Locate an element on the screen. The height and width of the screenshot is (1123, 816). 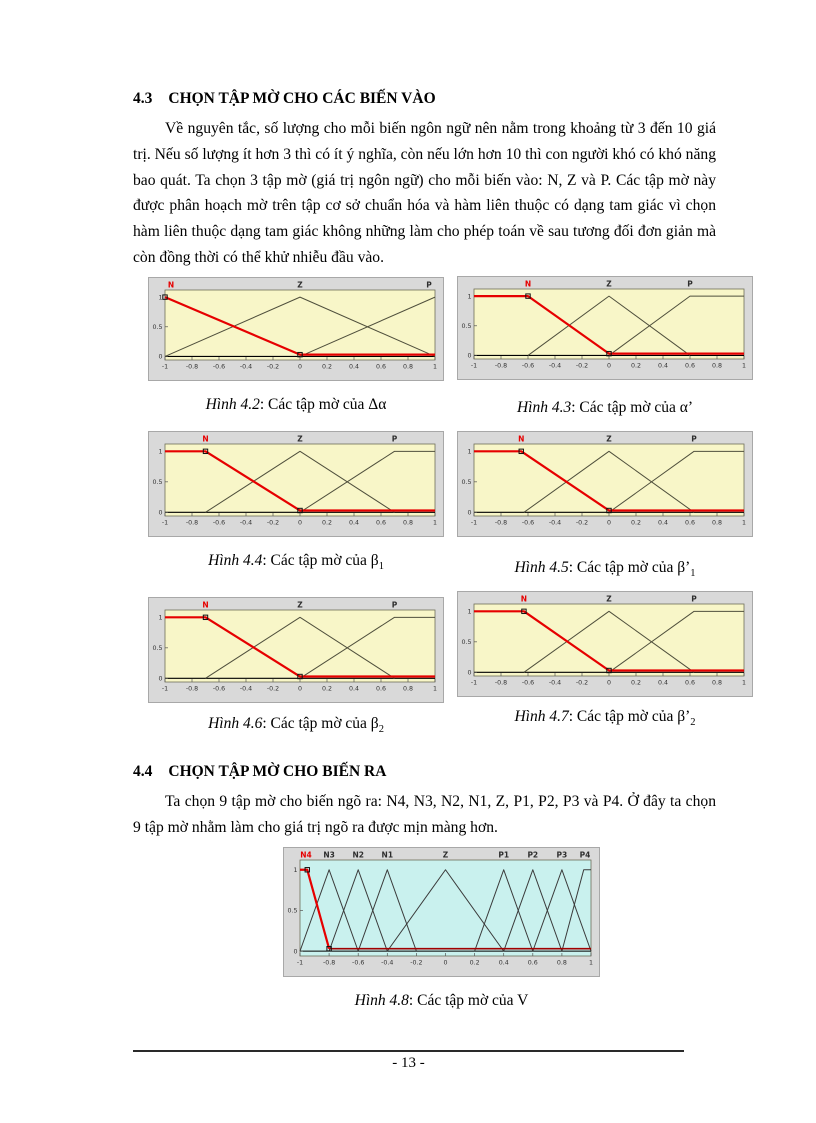
caption-text: : Các tập mờ của α’ is located at coordinates (632, 407).